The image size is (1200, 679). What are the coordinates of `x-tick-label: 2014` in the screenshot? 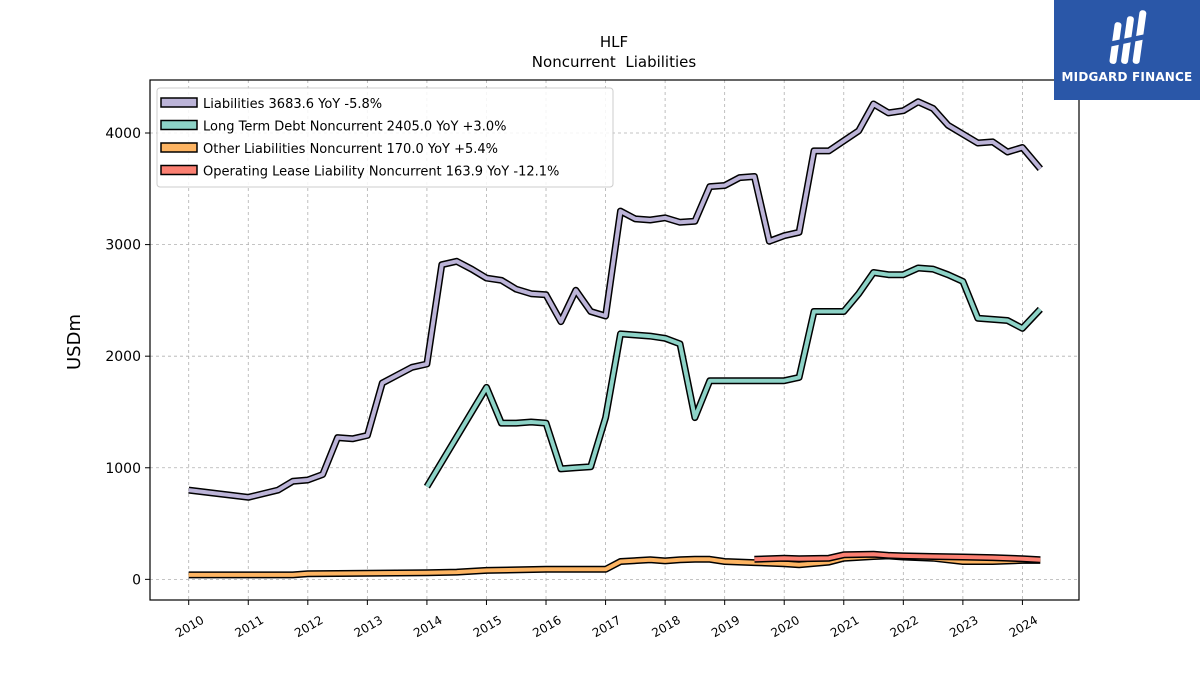 It's located at (427, 626).